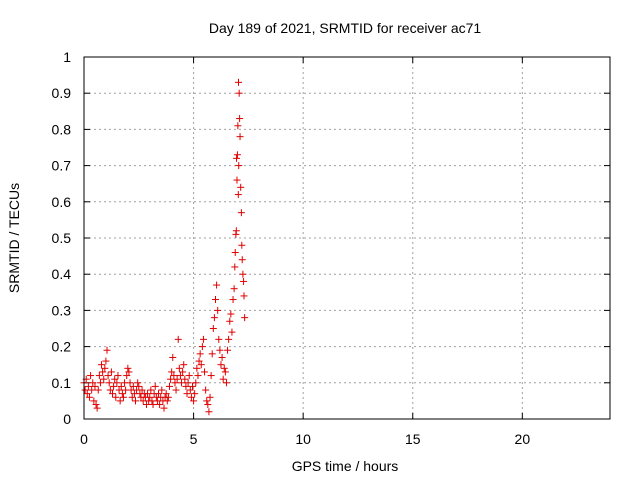 The height and width of the screenshot is (480, 640). What do you see at coordinates (523, 439) in the screenshot?
I see `x-tick-label: 20` at bounding box center [523, 439].